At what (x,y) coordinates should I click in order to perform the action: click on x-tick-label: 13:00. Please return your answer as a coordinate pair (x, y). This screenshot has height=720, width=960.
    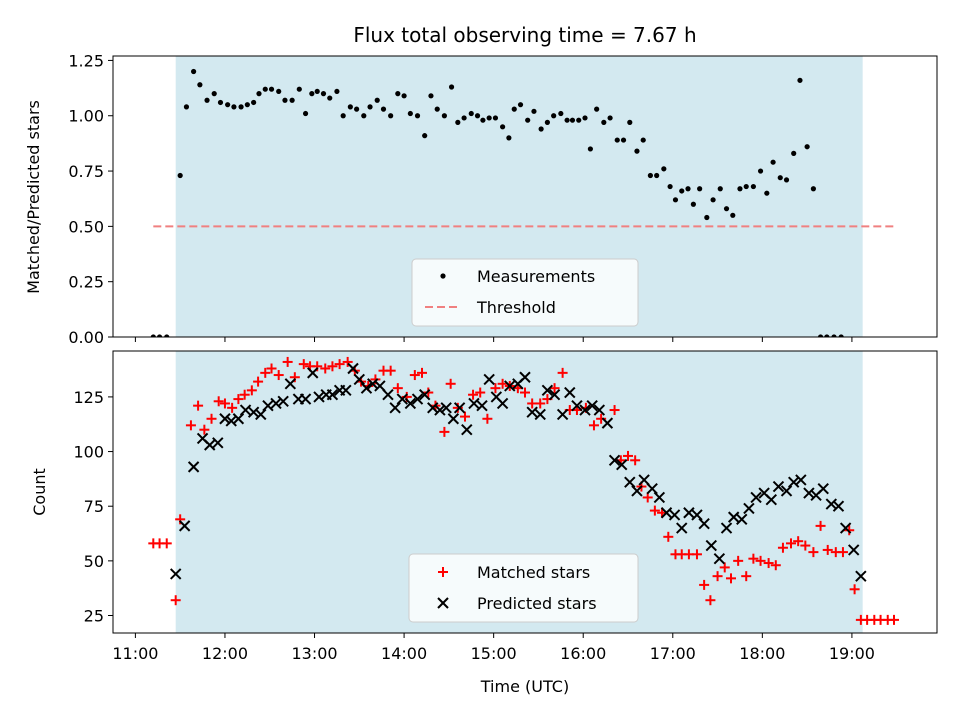
    Looking at the image, I should click on (314, 653).